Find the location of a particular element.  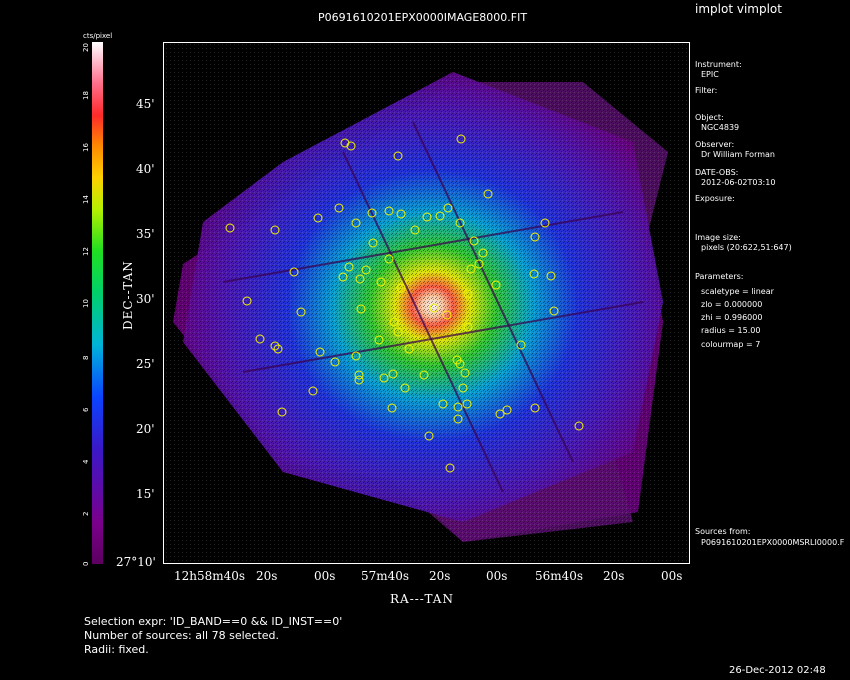

colorbar-tick: 16 is located at coordinates (86, 147).